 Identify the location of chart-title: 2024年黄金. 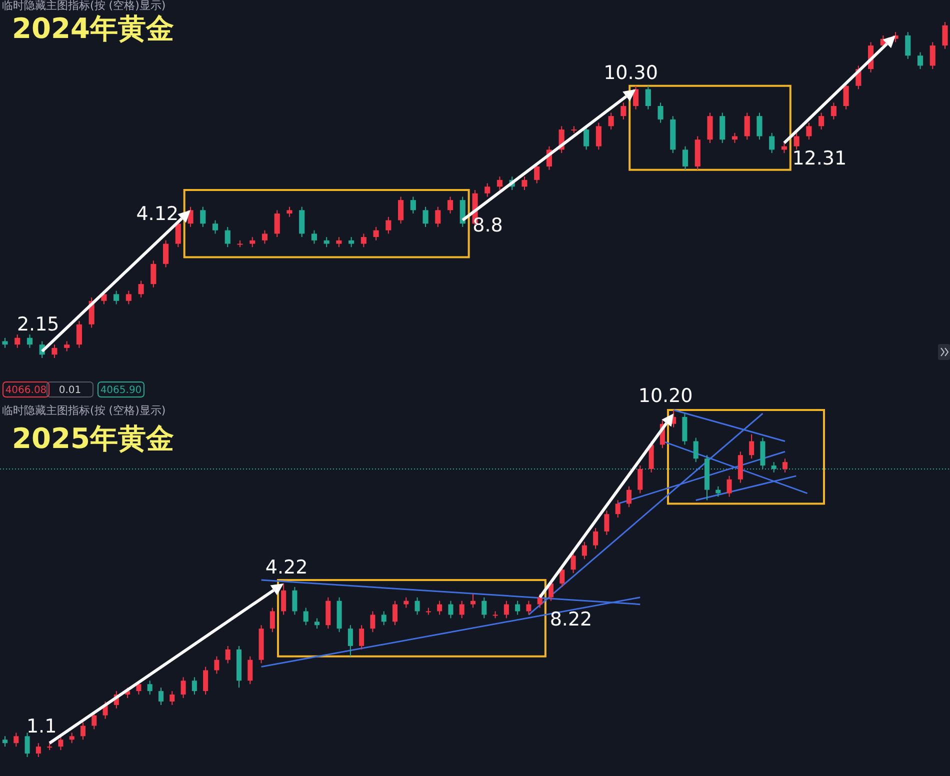
(93, 28).